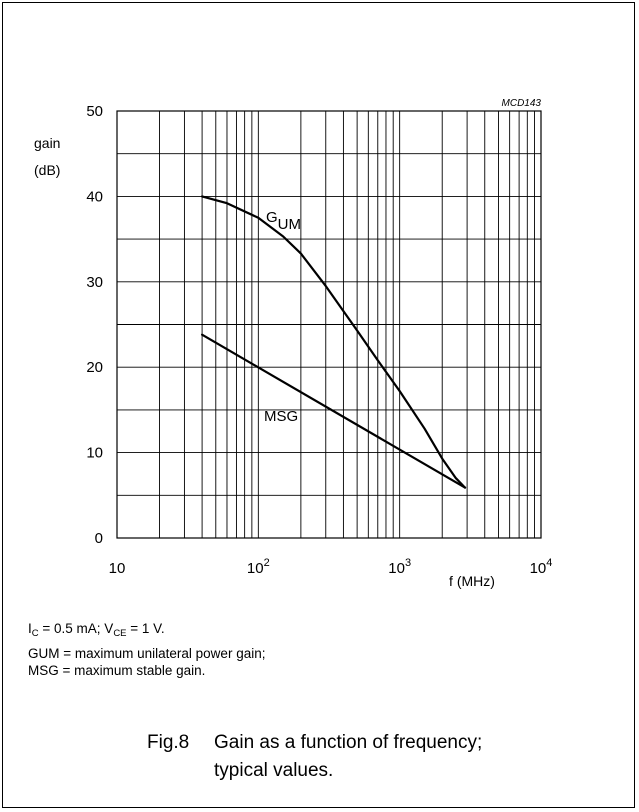  I want to click on series-label-msg: MSG, so click(281, 416).